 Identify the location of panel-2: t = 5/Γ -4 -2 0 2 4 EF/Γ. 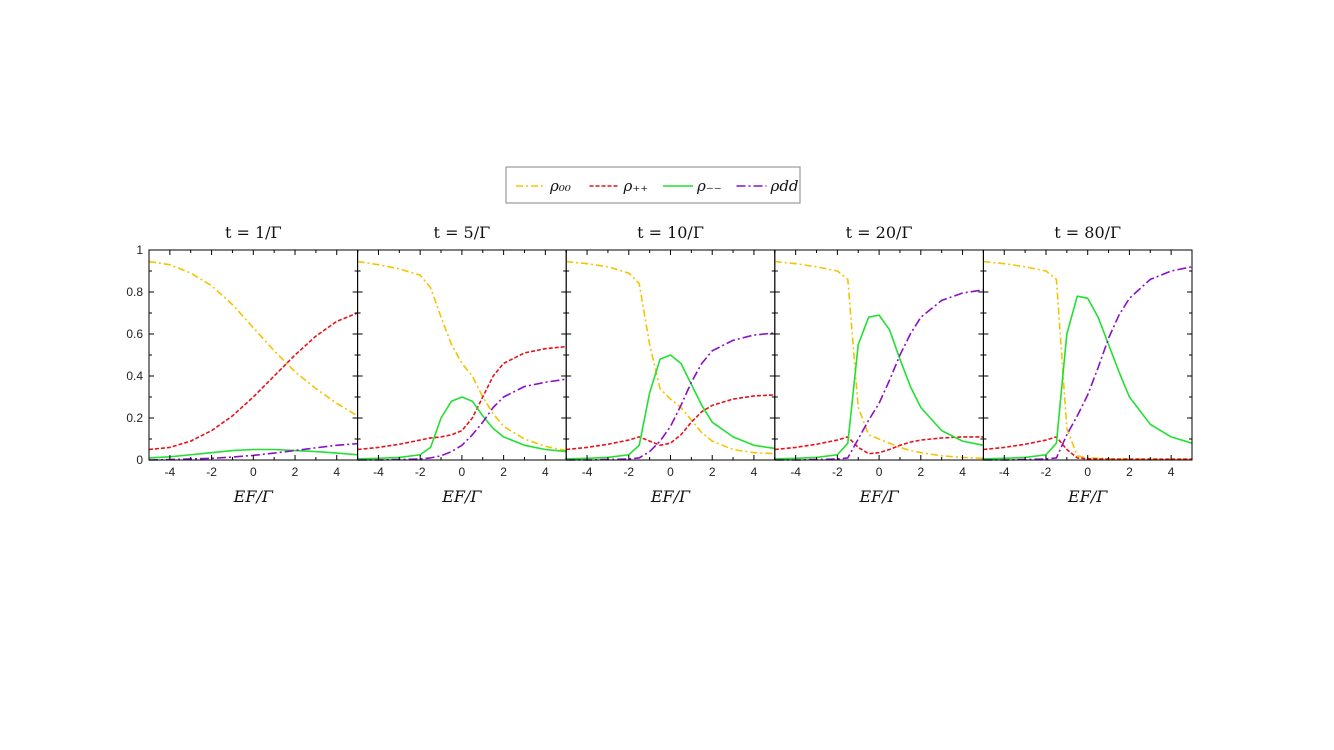
(462, 364).